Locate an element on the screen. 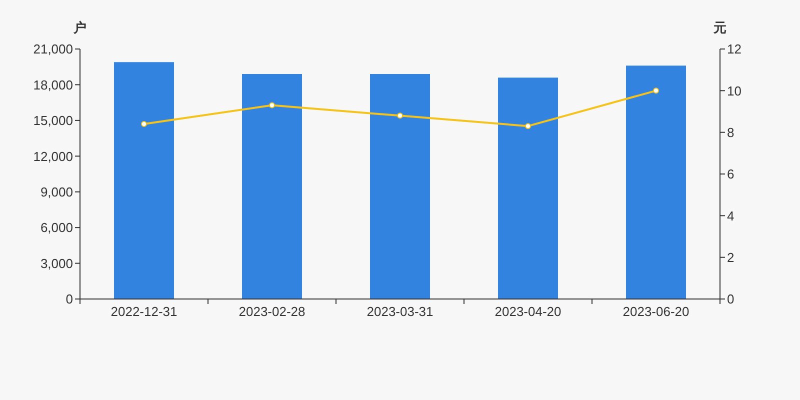 The width and height of the screenshot is (800, 400). y2-tick-label: 6 is located at coordinates (730, 174).